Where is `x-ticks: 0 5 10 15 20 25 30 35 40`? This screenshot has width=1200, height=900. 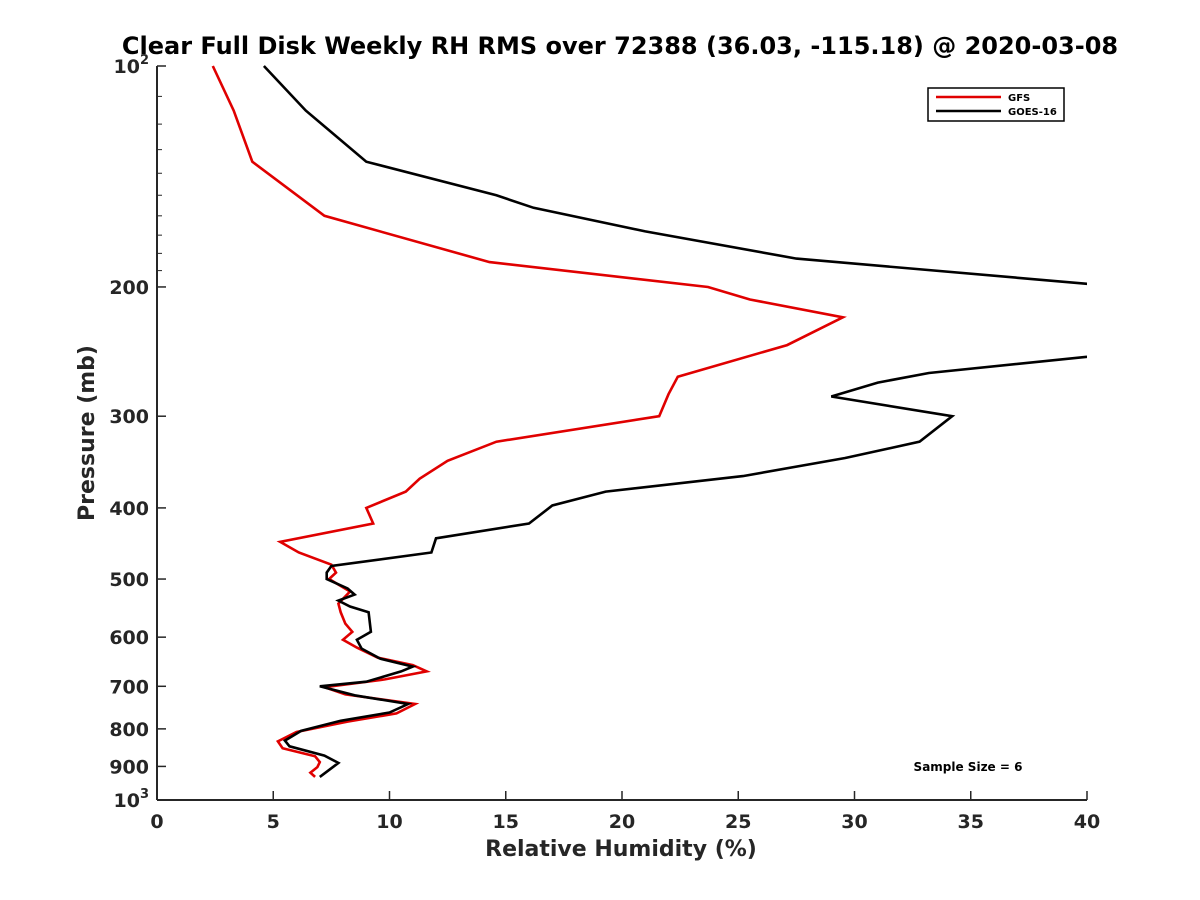 x-ticks: 0 5 10 15 20 25 30 35 40 is located at coordinates (625, 812).